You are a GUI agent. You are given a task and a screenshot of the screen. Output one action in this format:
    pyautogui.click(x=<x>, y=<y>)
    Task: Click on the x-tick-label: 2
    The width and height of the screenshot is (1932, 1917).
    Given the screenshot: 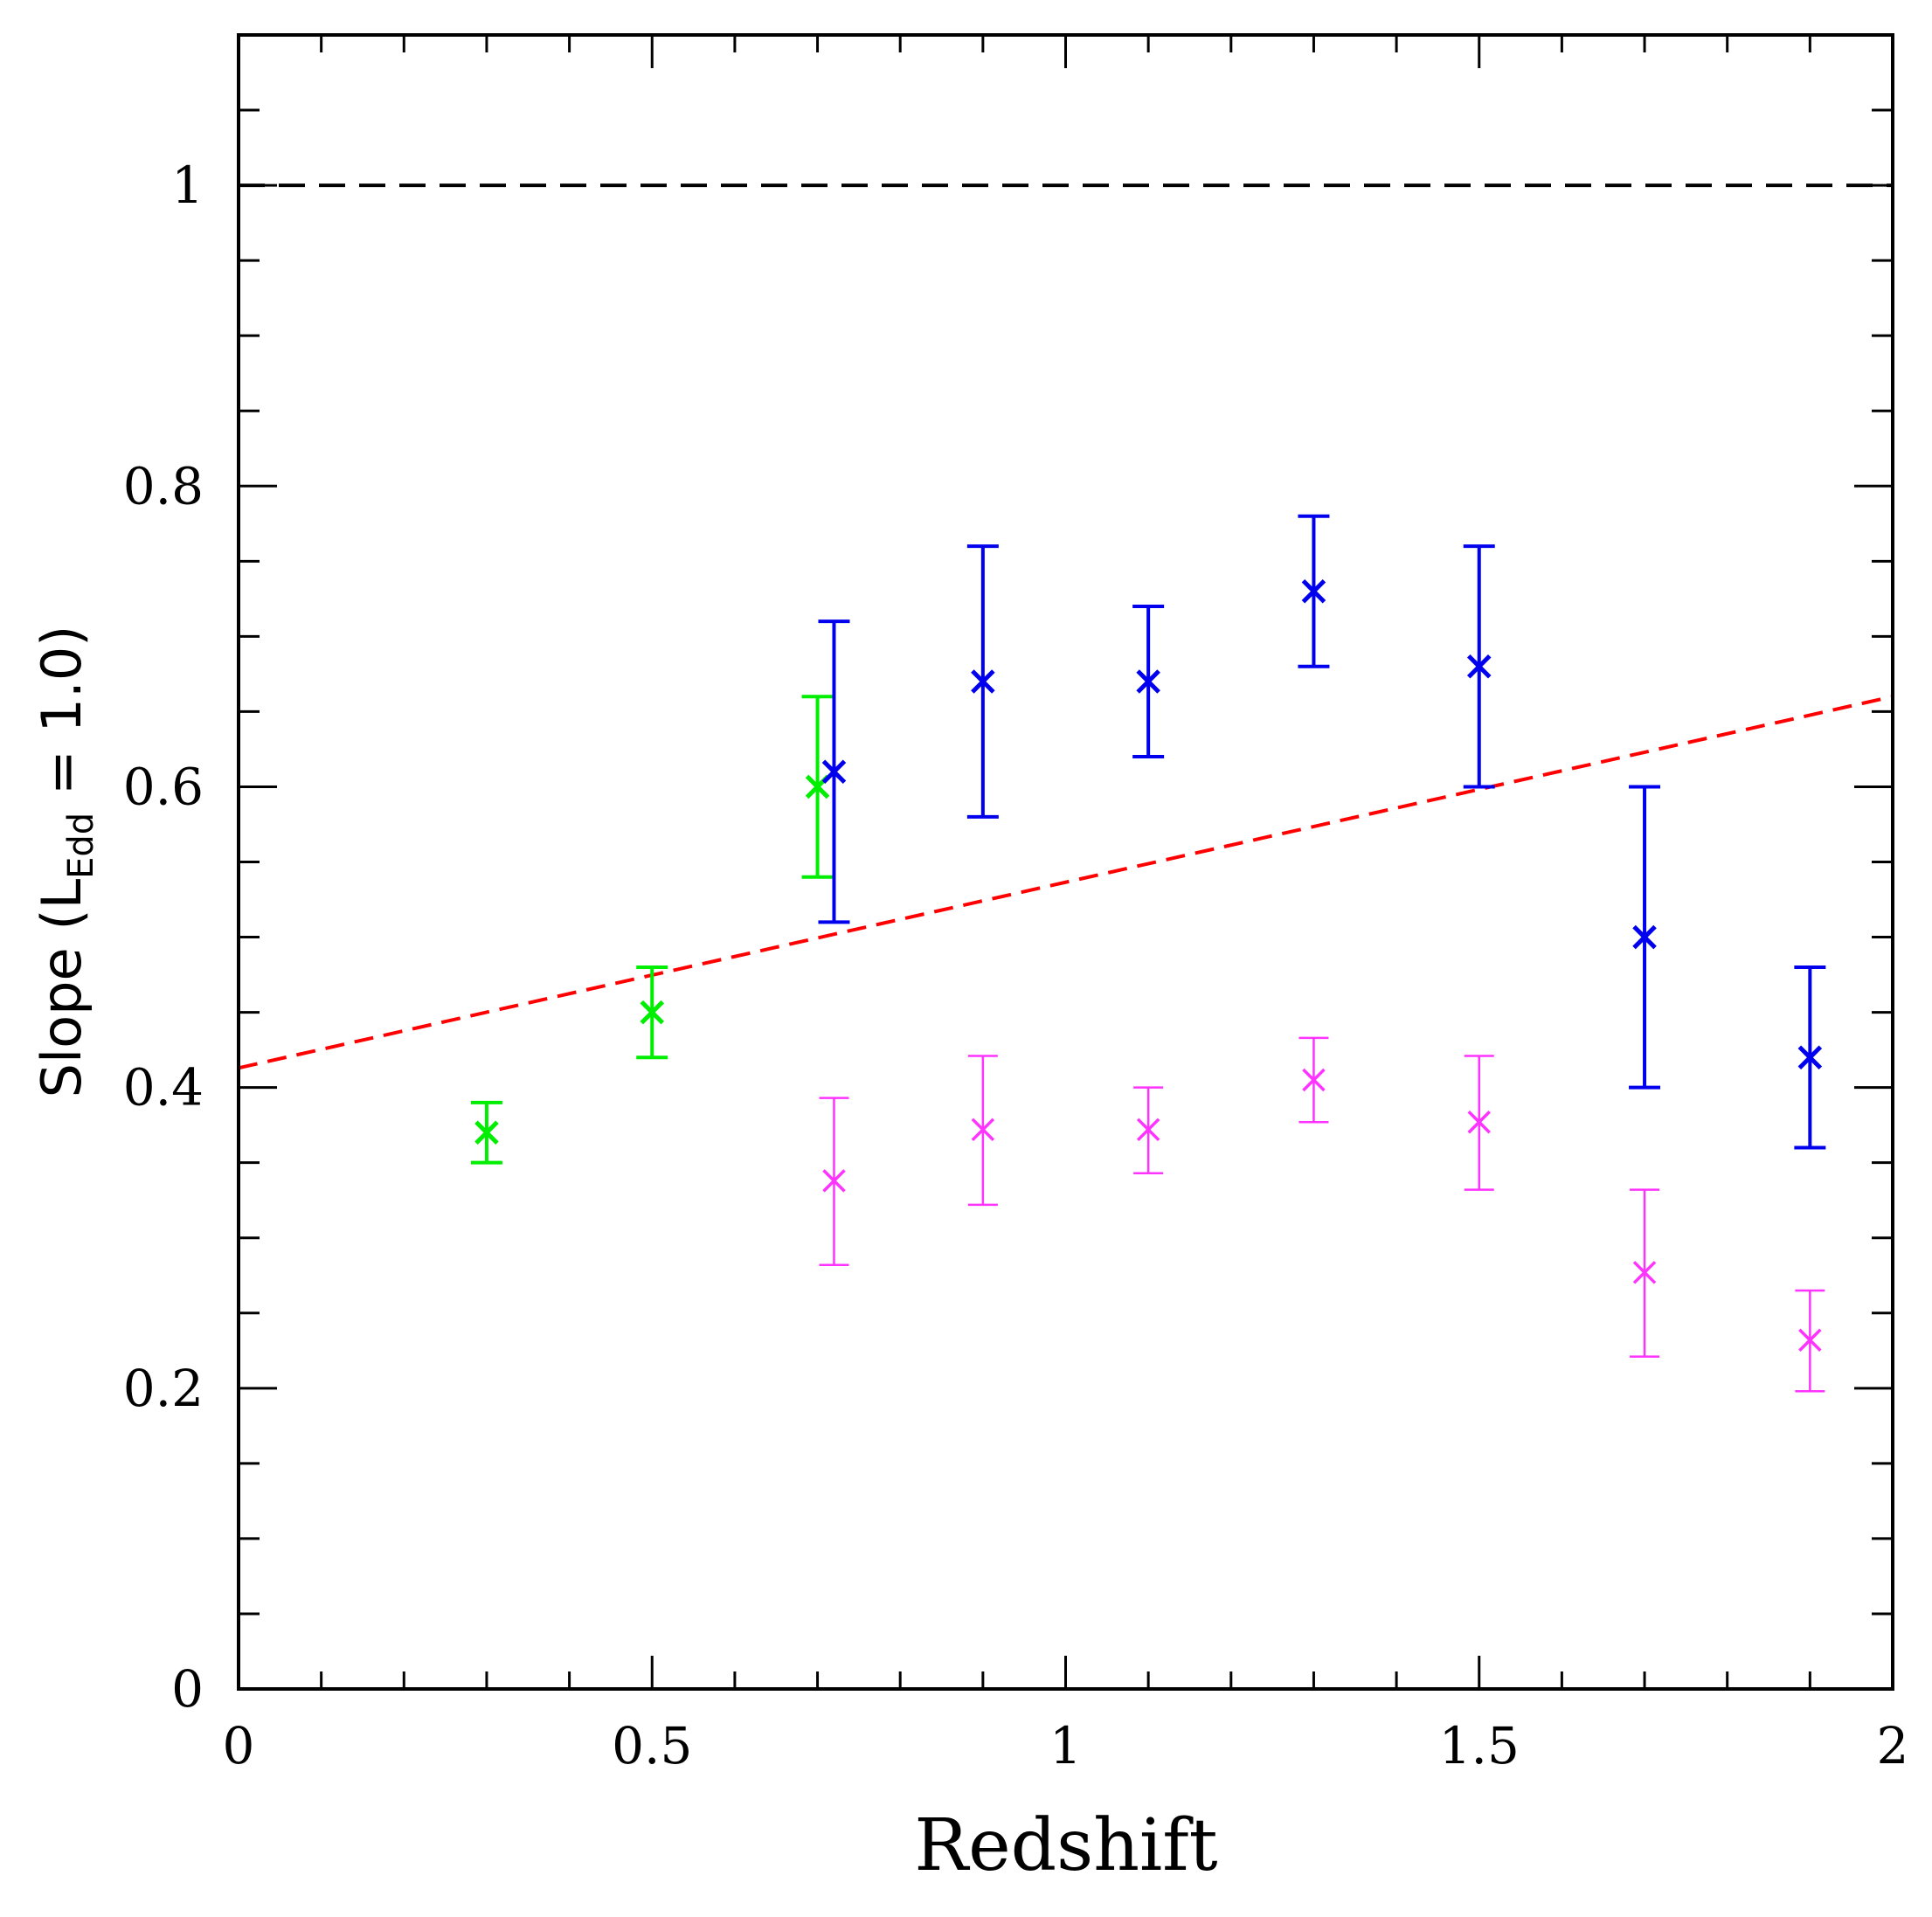 What is the action you would take?
    pyautogui.click(x=1893, y=1745)
    